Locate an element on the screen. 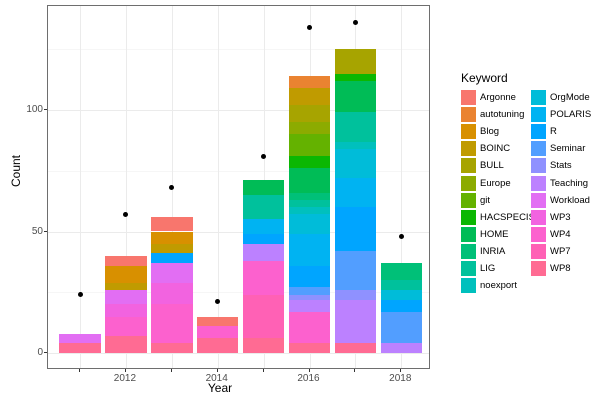 The height and width of the screenshot is (400, 600). legend-item: autotuning is located at coordinates (496, 114).